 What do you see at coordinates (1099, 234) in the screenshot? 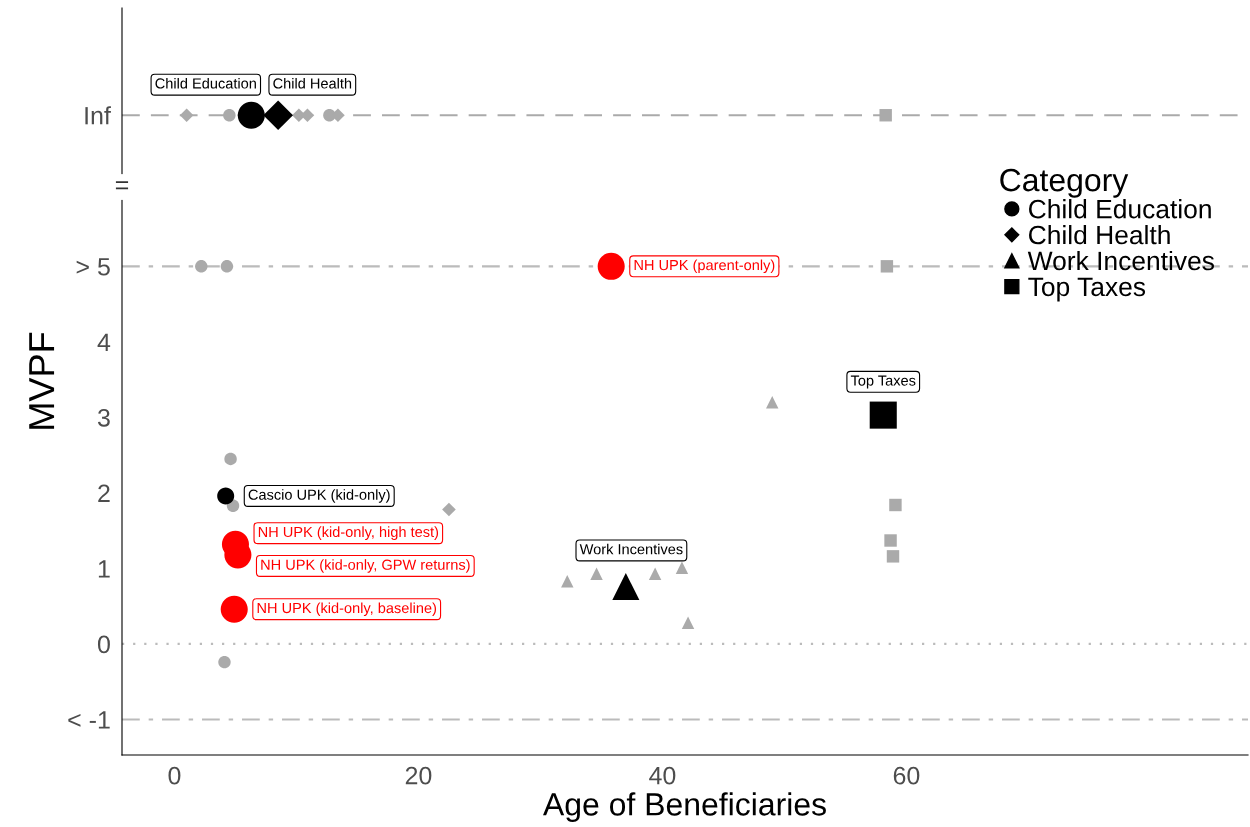
I see `legend-label: Child Health` at bounding box center [1099, 234].